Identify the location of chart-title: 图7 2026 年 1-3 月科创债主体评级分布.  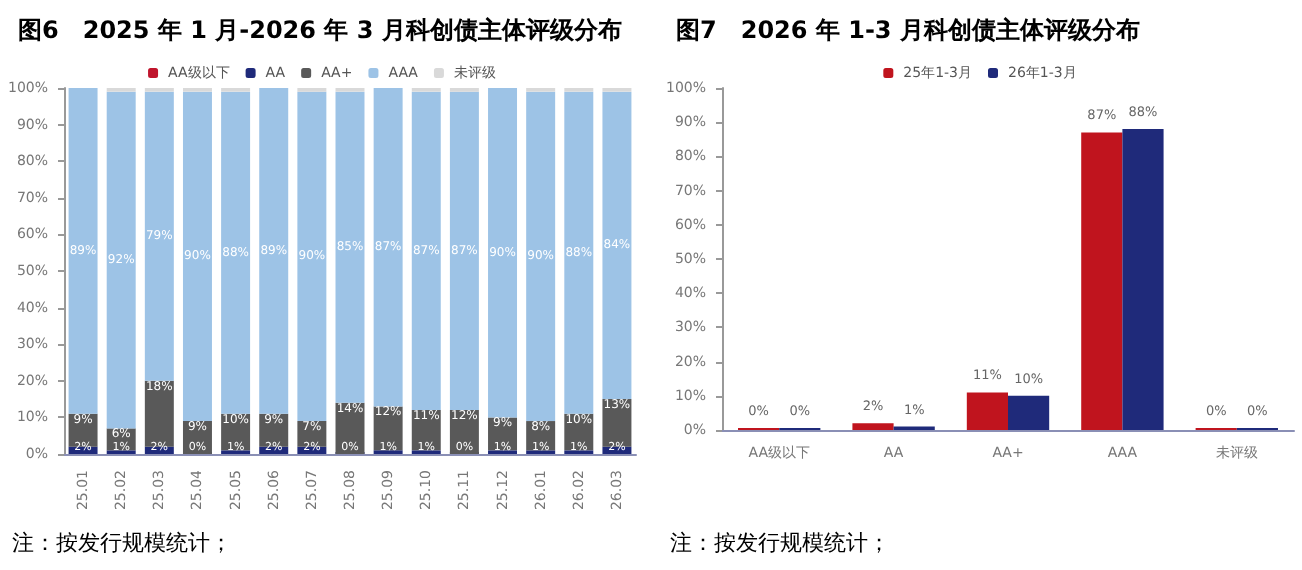
(908, 30).